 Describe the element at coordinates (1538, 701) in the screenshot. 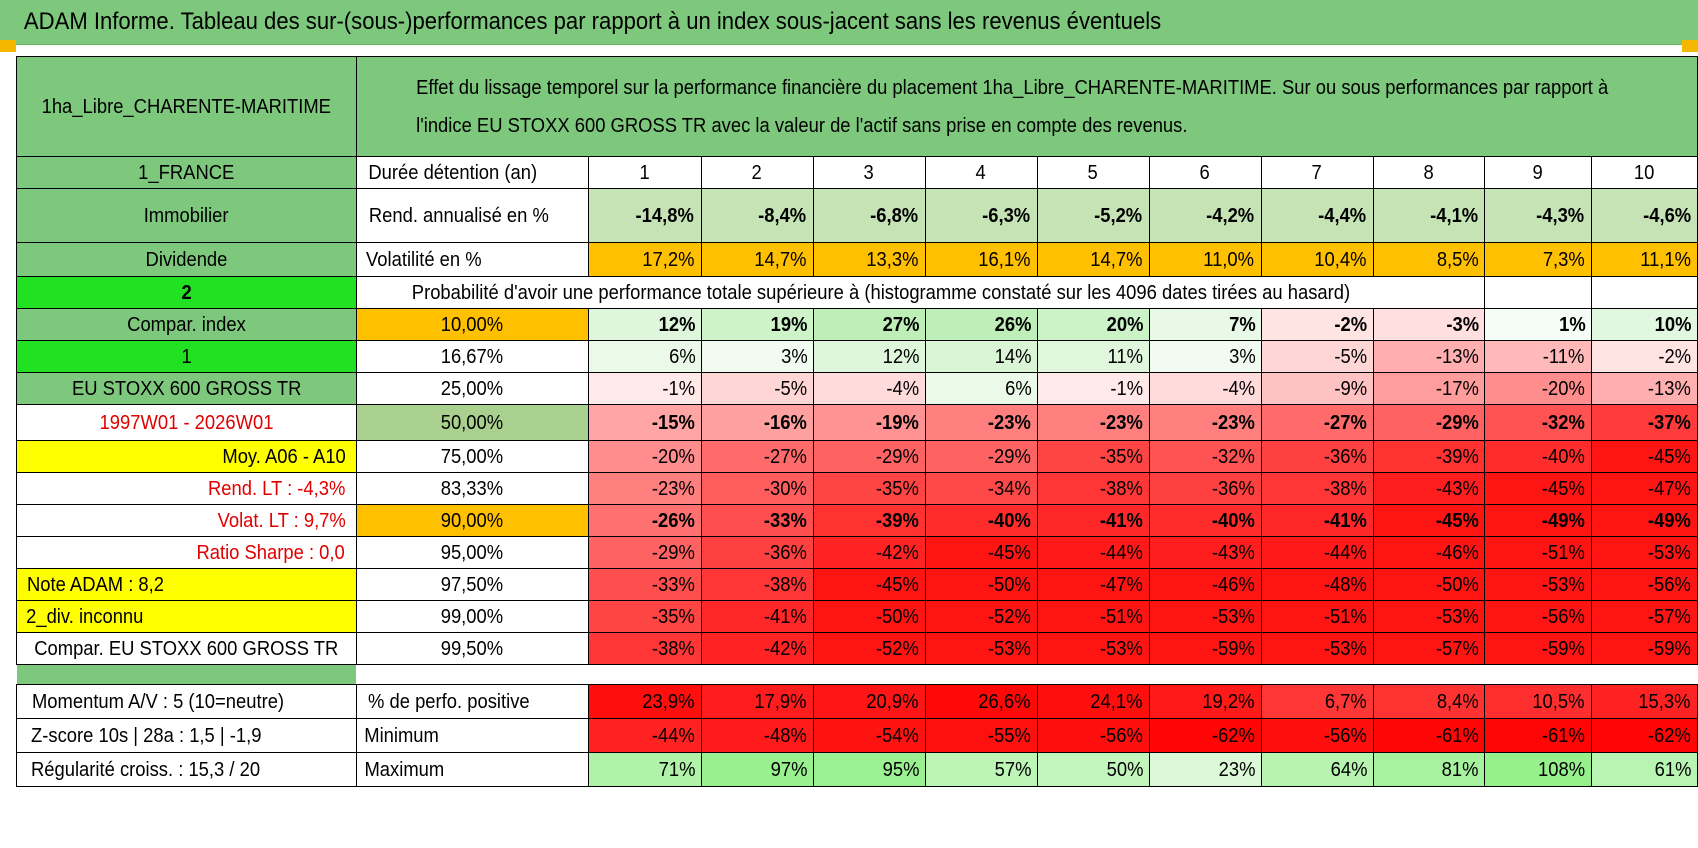

I see `pct-pos-value: 10,5%` at that location.